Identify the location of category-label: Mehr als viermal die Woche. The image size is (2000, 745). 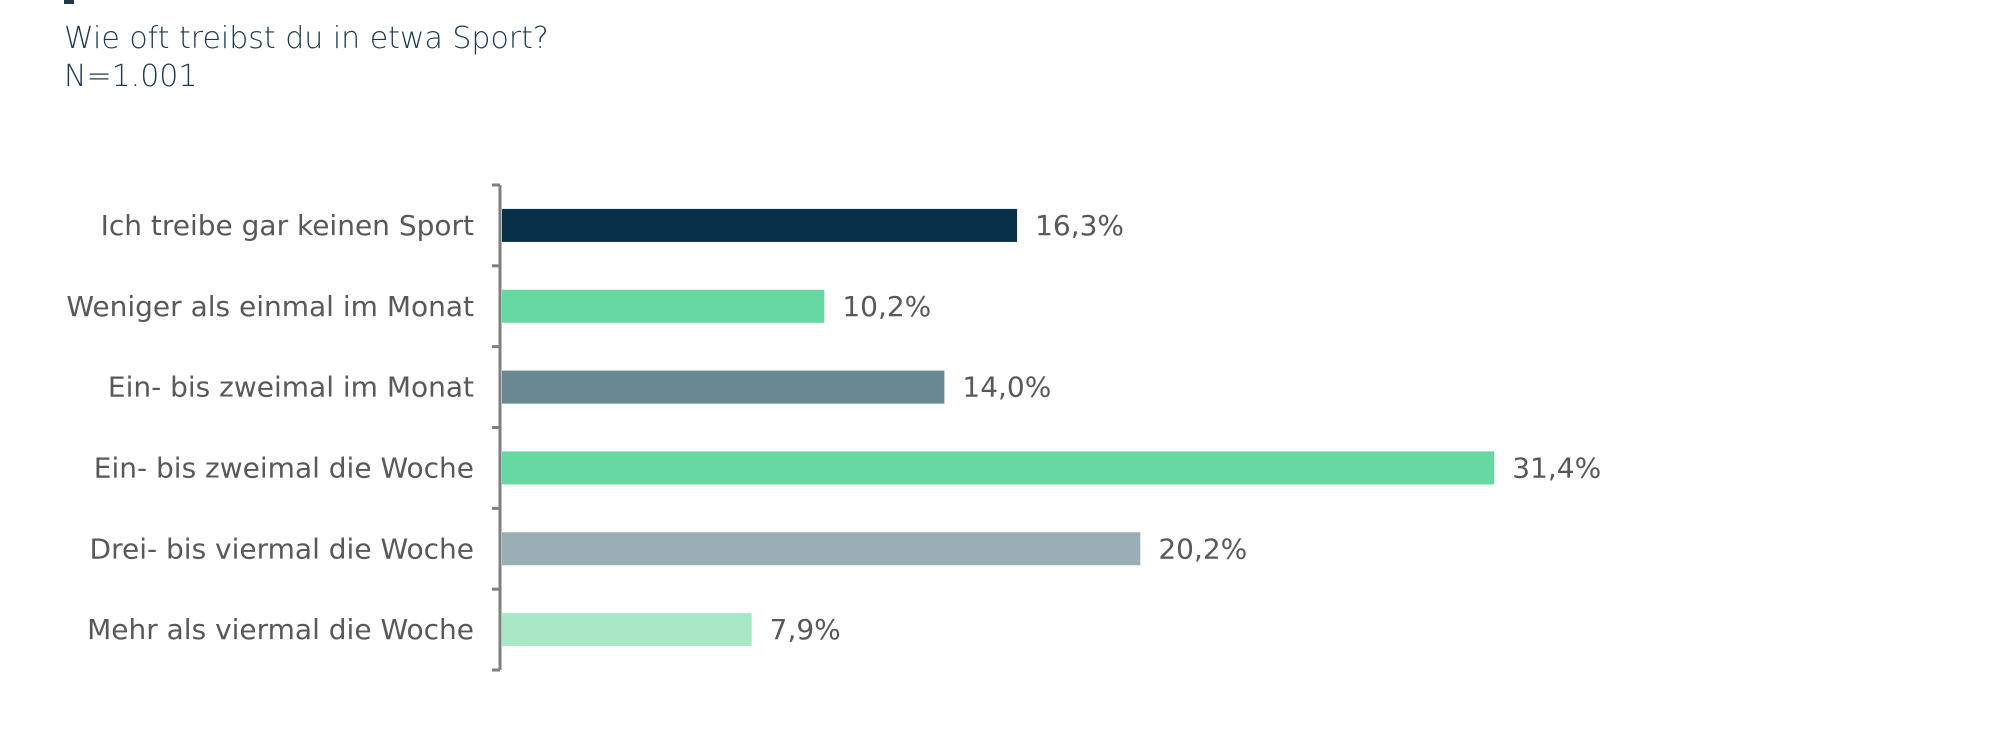
(280, 629).